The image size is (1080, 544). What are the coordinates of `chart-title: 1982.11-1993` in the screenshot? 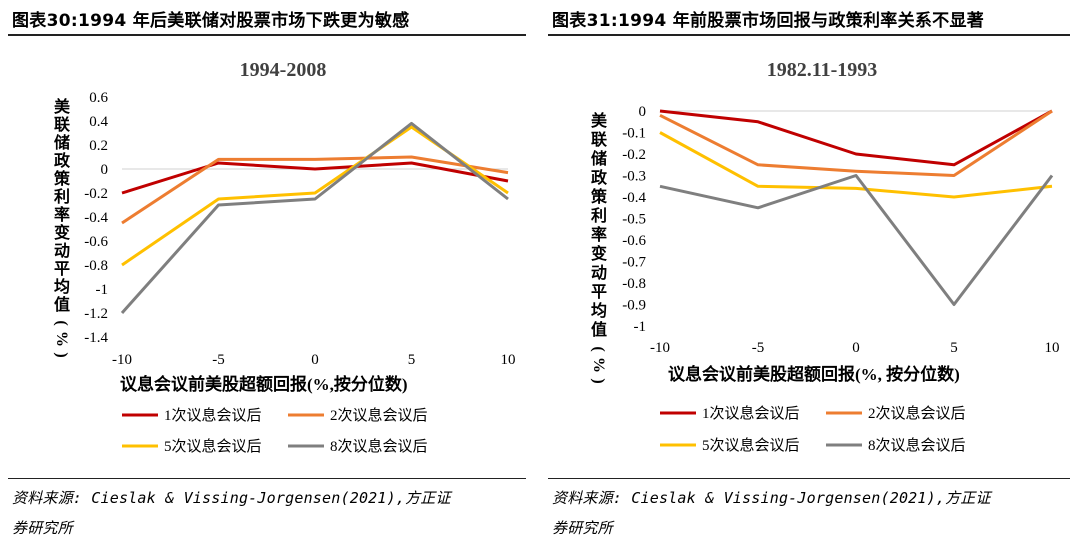 It's located at (822, 70).